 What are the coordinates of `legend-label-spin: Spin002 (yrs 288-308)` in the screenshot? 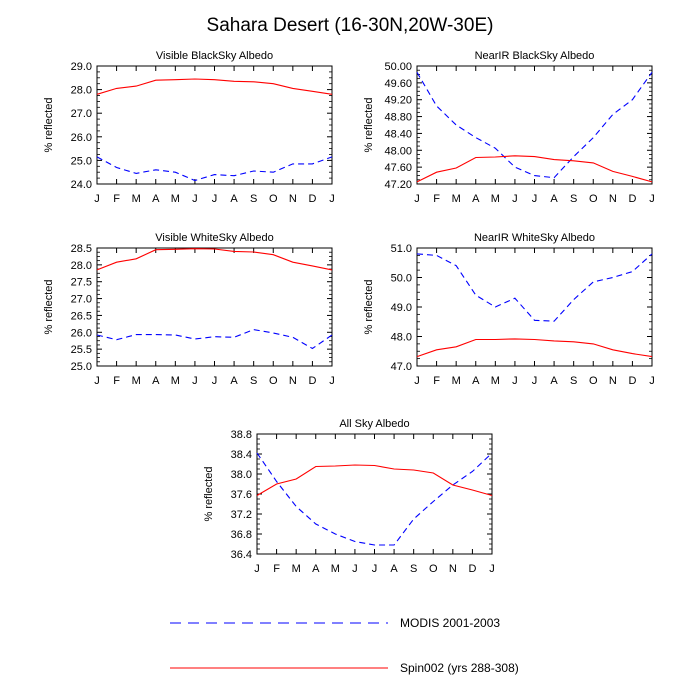 It's located at (459, 668).